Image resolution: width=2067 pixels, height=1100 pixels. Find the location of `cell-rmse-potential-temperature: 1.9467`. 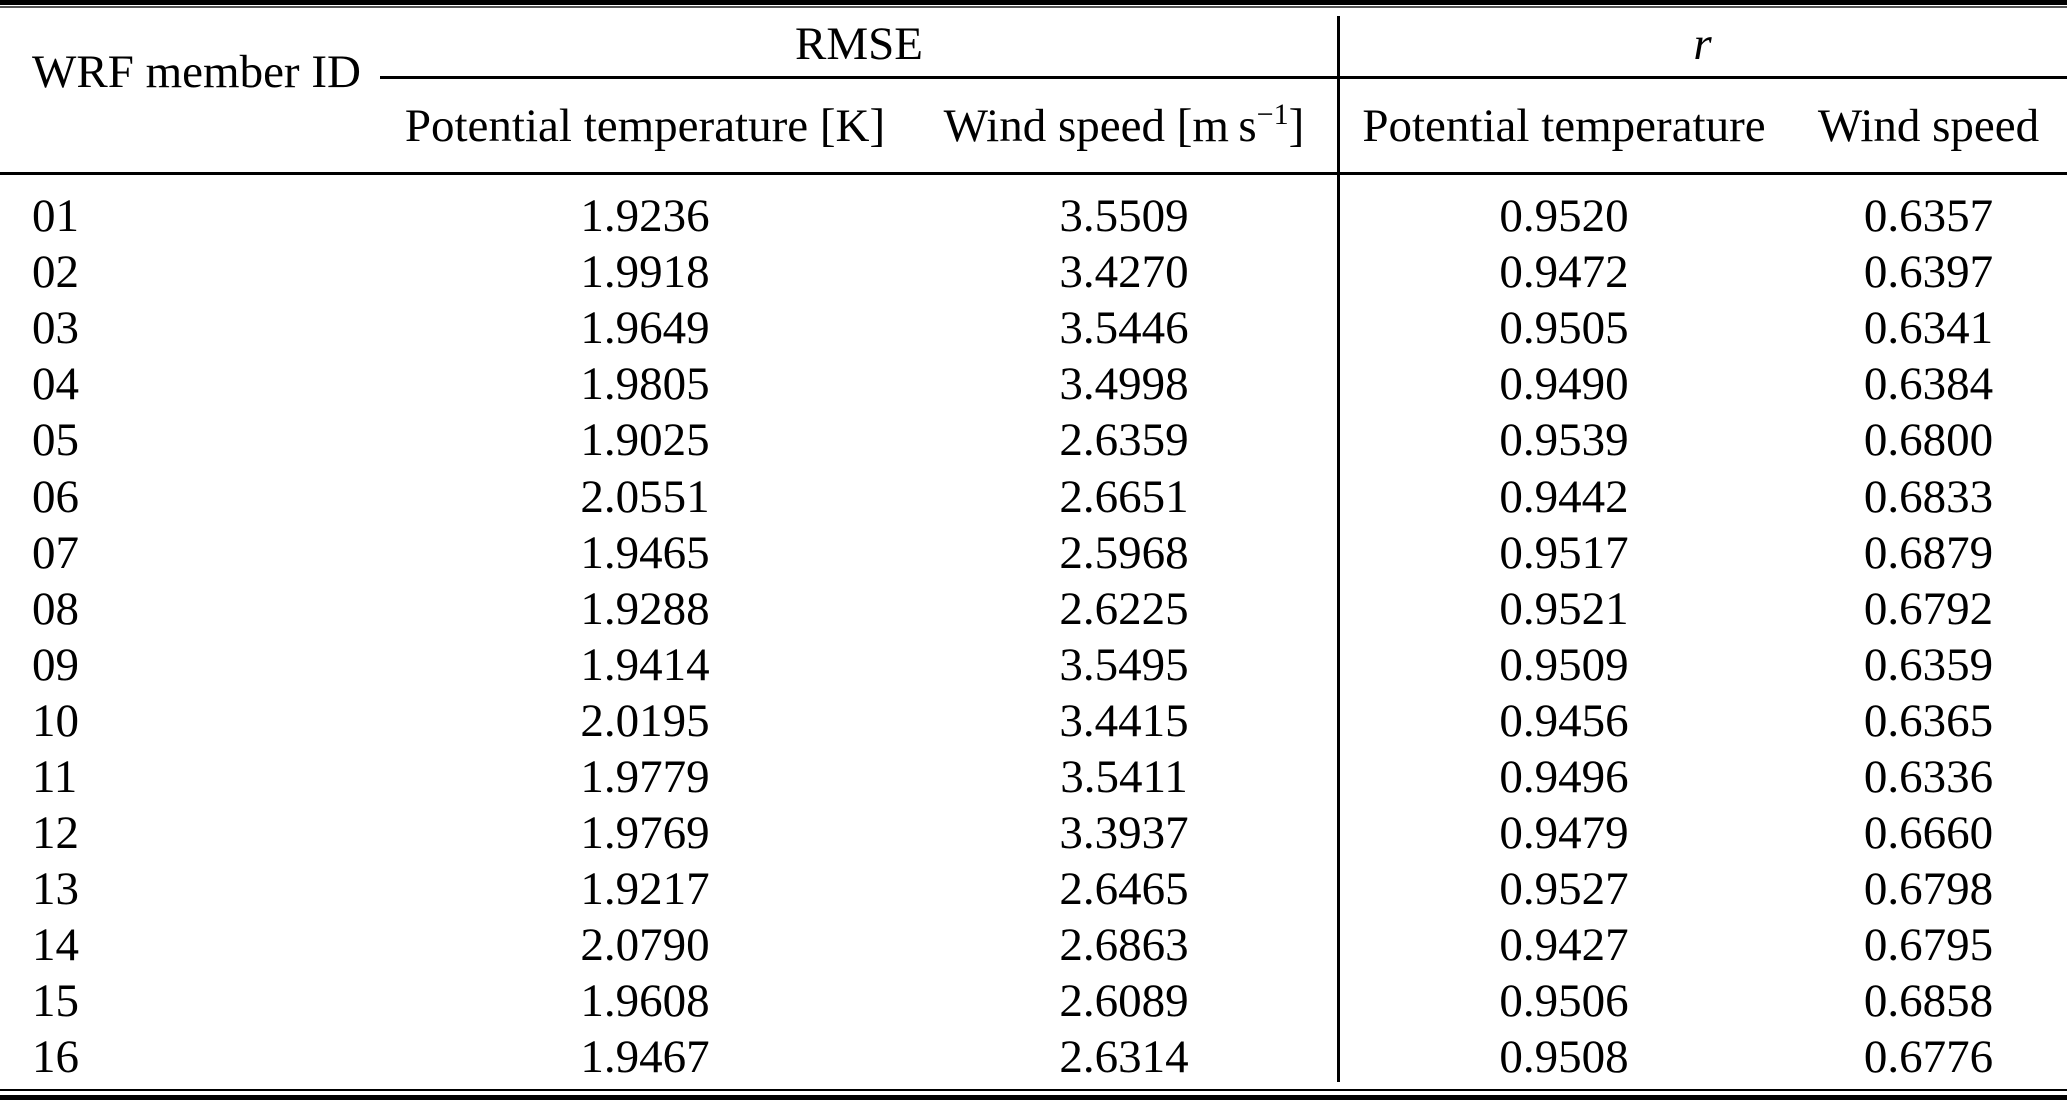

cell-rmse-potential-temperature: 1.9467 is located at coordinates (645, 1057).